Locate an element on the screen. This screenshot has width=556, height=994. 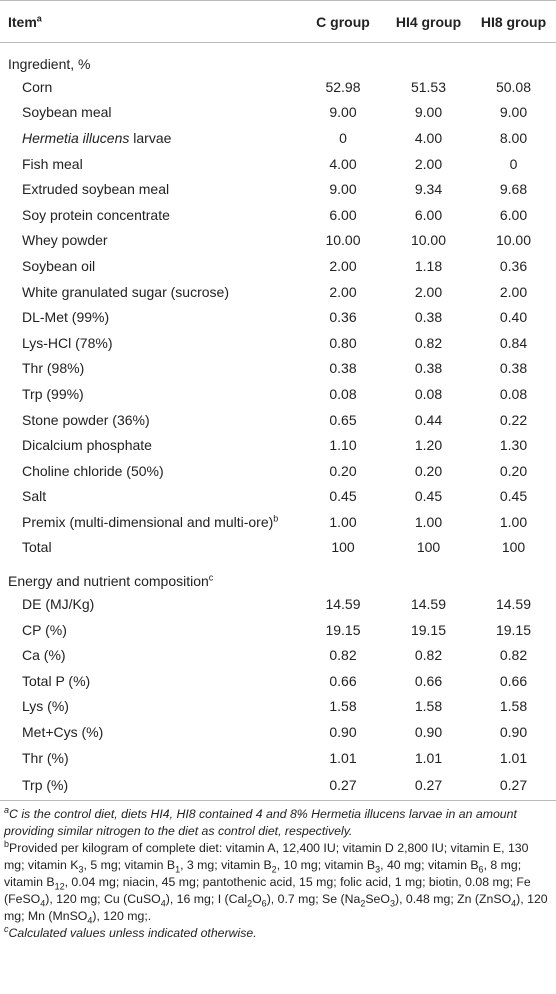
superscript: b is located at coordinates (276, 518).